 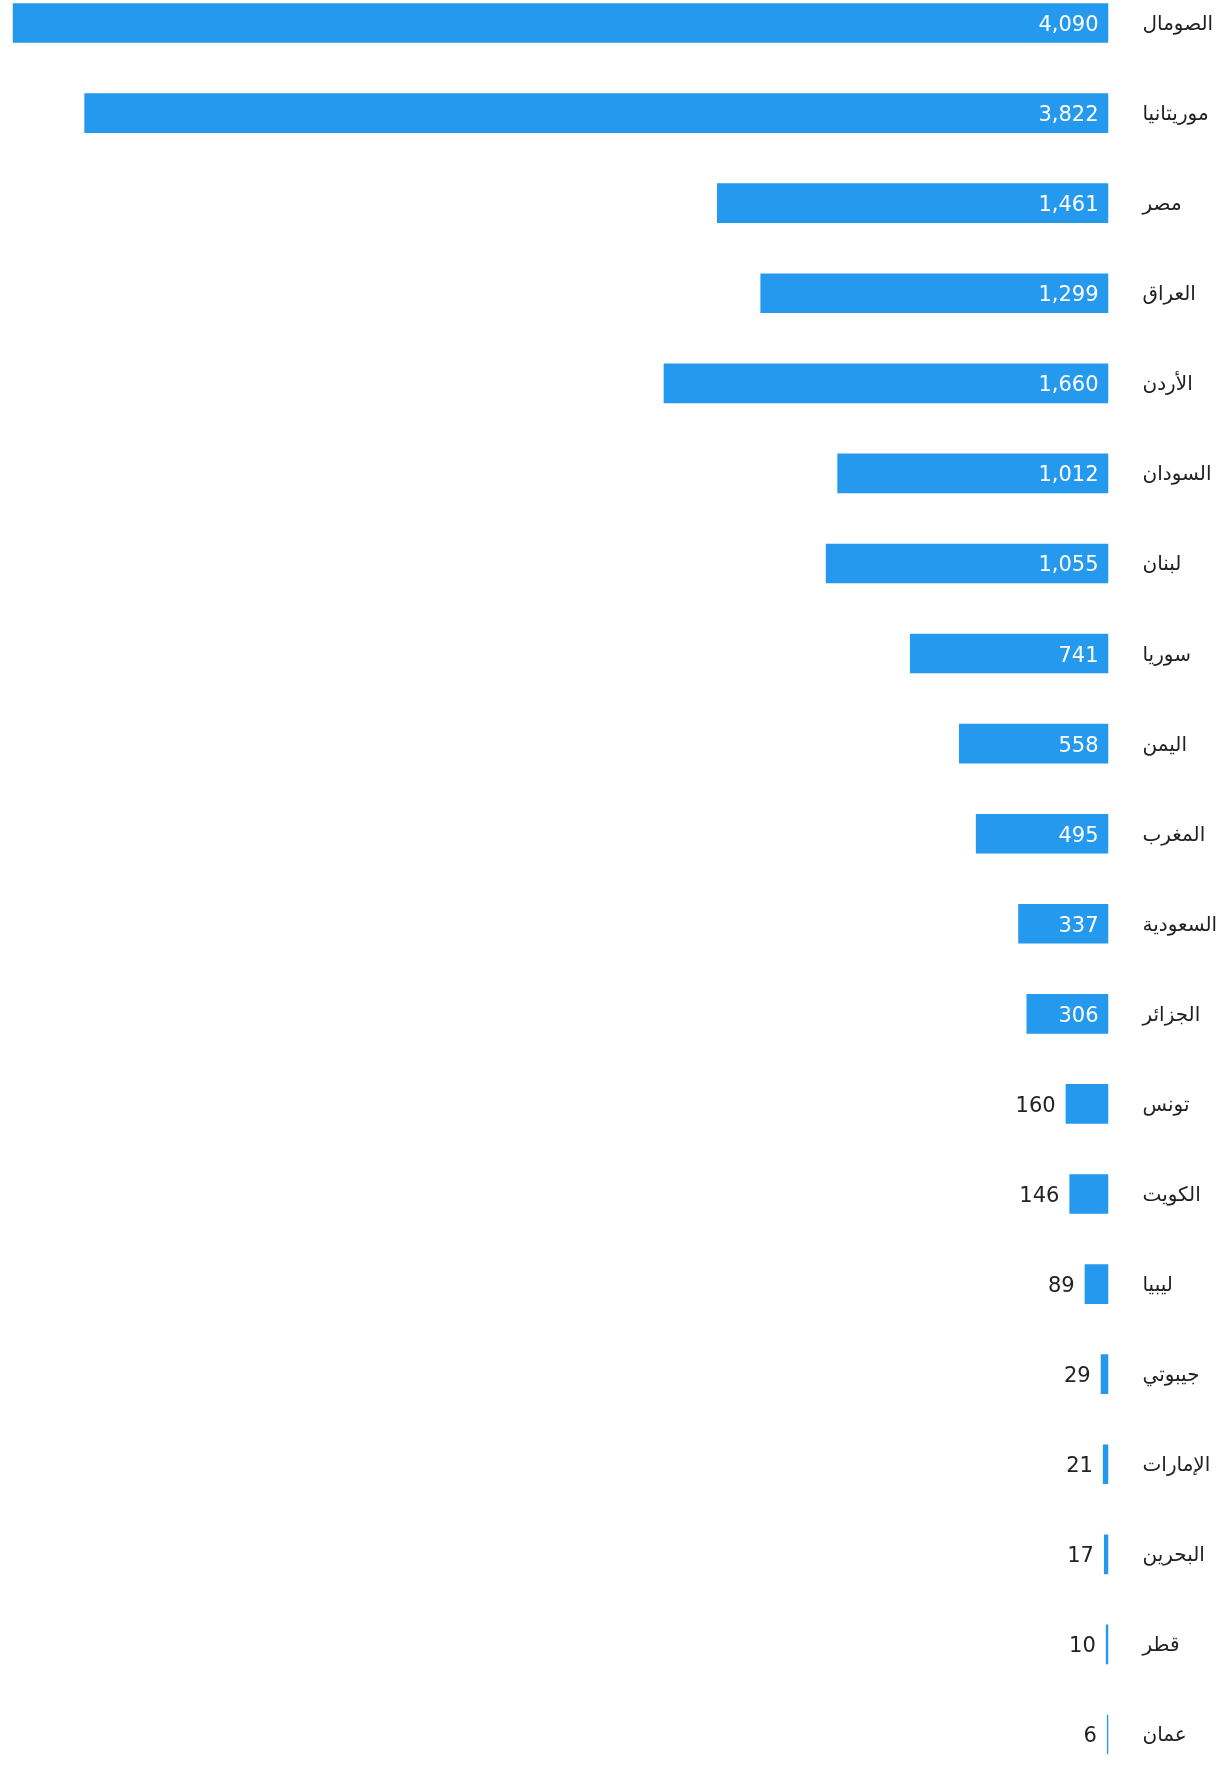 I want to click on y-tick-label: قطر, so click(x=1160, y=1644).